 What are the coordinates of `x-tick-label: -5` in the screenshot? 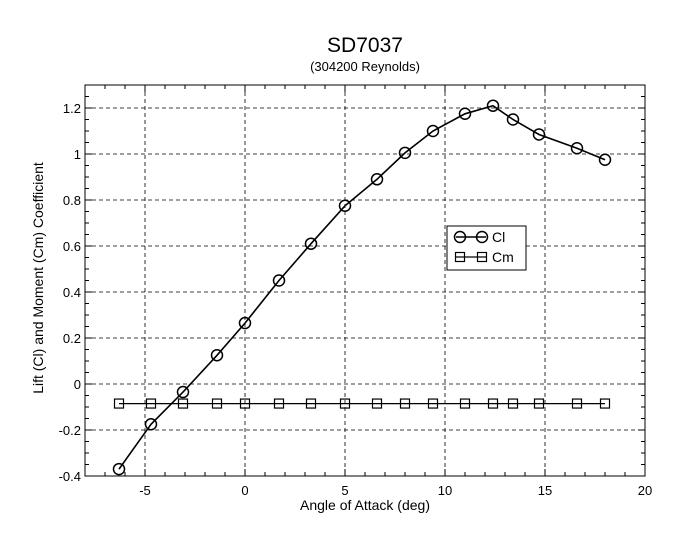 It's located at (145, 490).